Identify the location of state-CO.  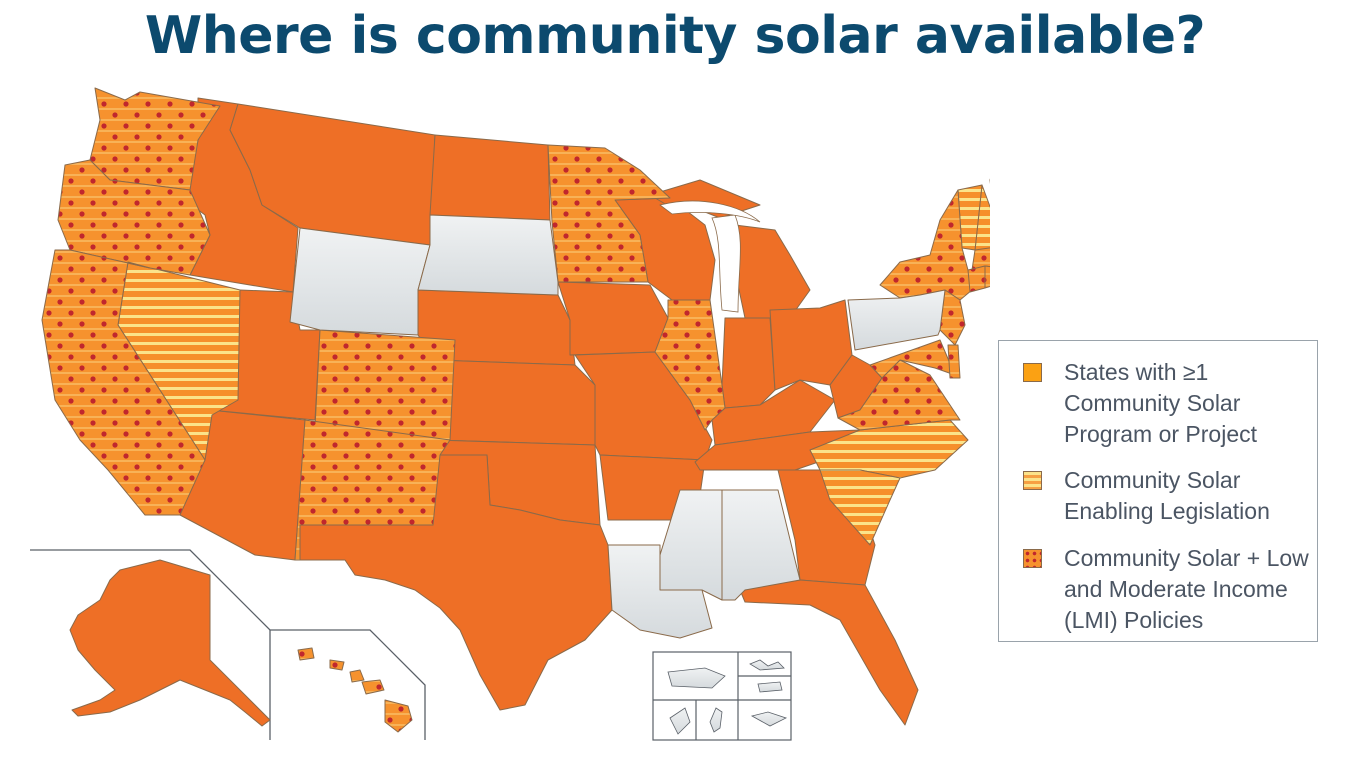
(385, 385).